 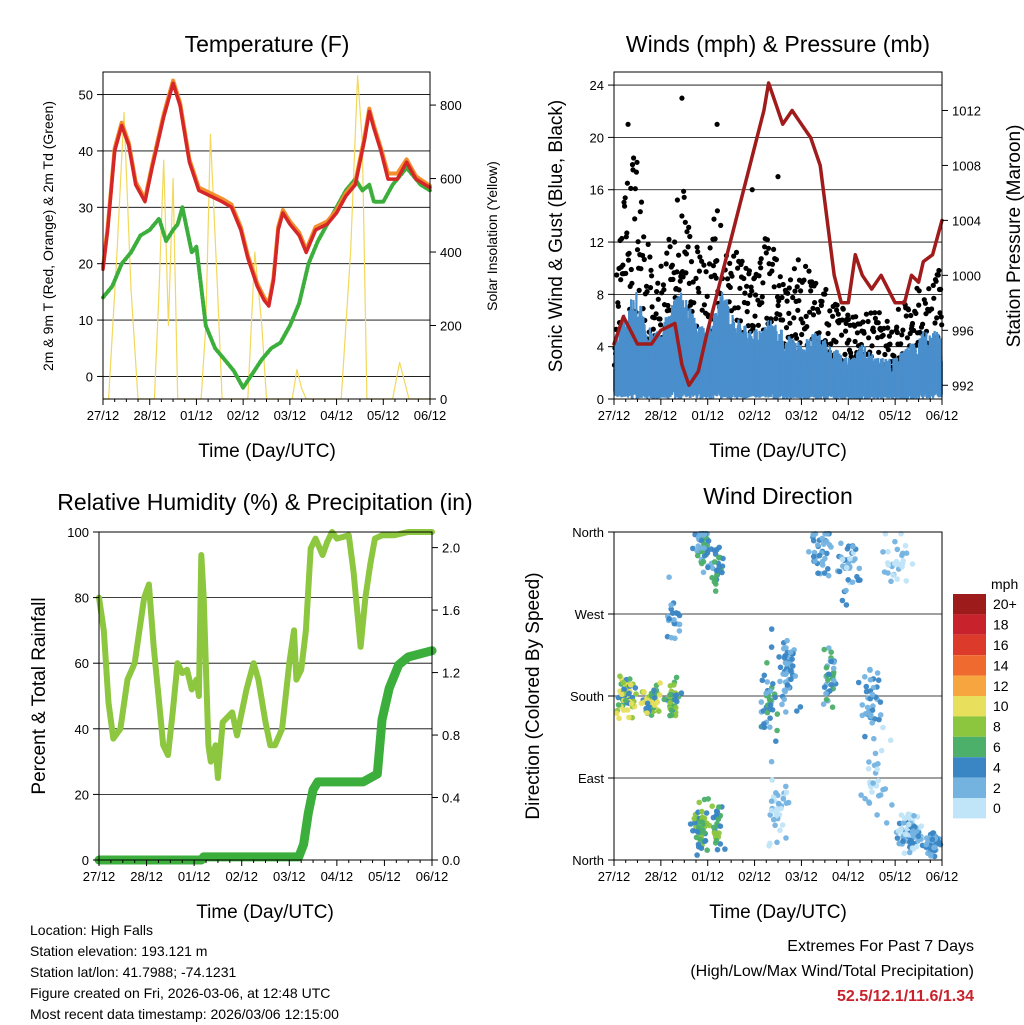 I want to click on wind-ylabel-right: Station Pressure (Maroon), so click(x=1014, y=236).